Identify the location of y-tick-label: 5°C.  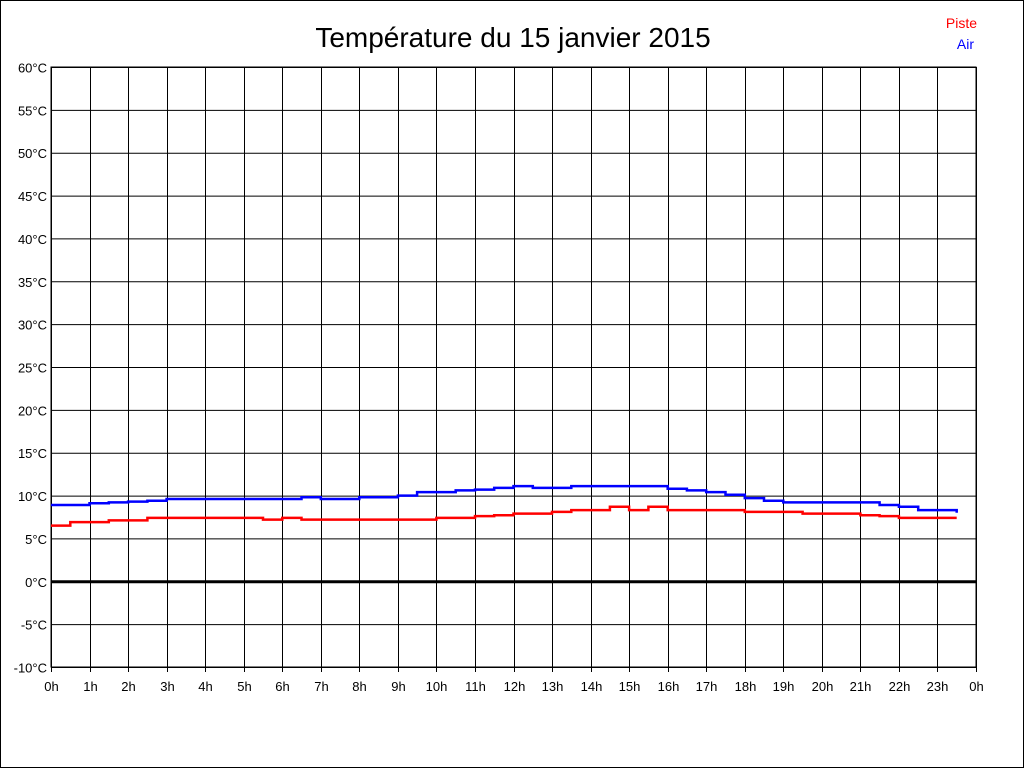
(36, 539).